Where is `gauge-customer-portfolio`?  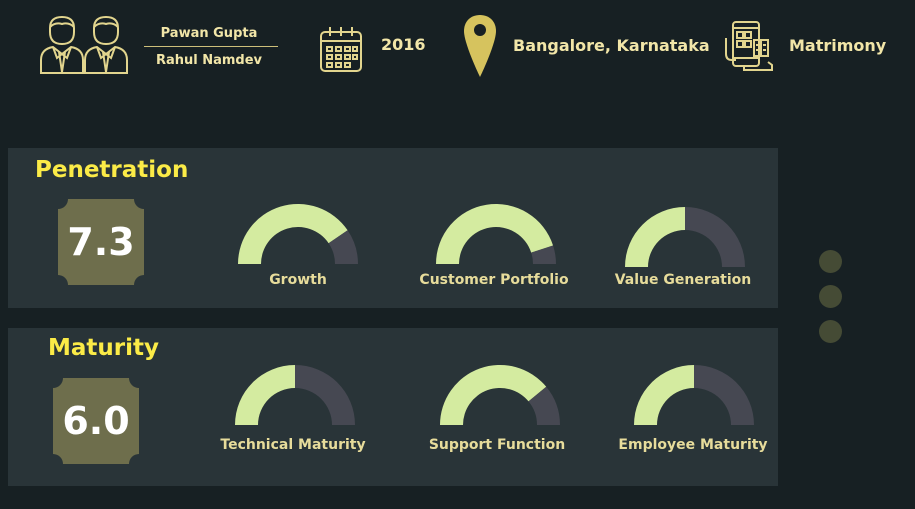 gauge-customer-portfolio is located at coordinates (496, 233).